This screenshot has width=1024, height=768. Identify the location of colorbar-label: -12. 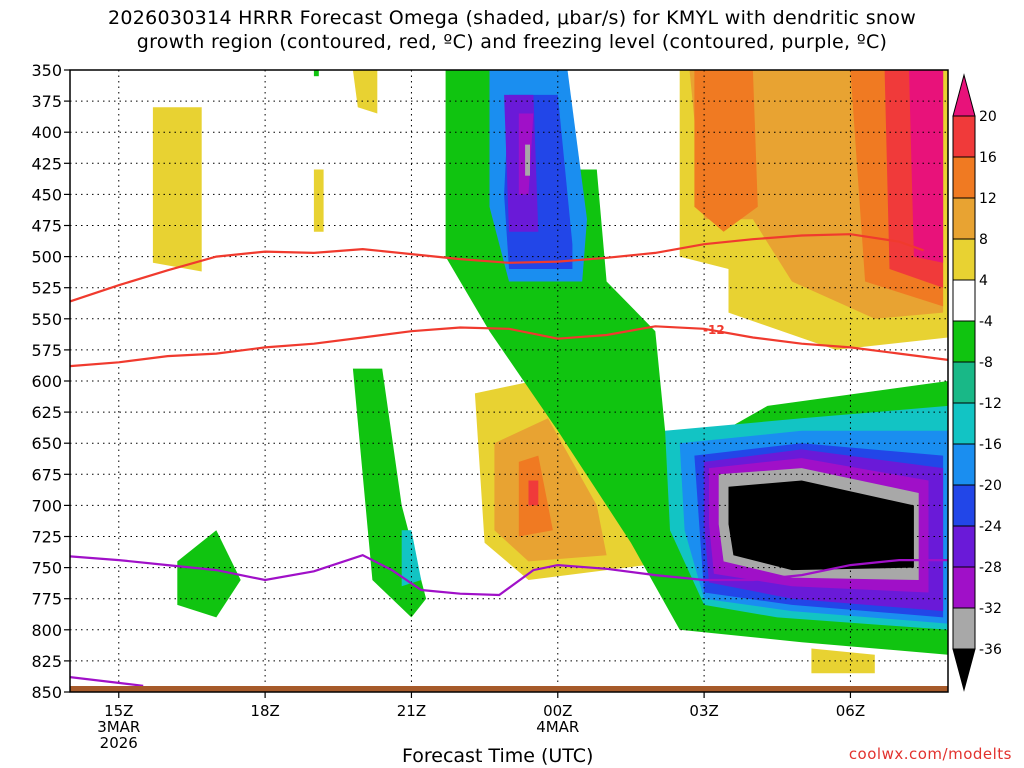
(990, 404).